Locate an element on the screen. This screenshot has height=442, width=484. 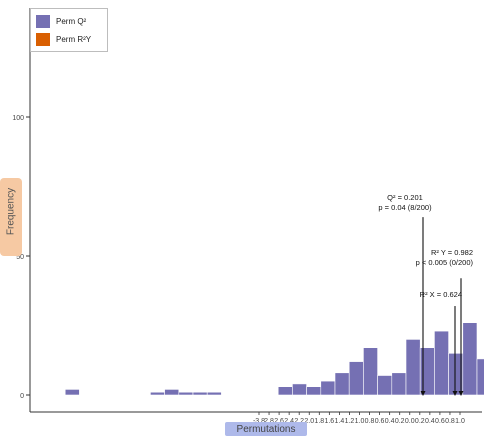
legend-item-perm-r2y: Perm R²Y is located at coordinates (63, 39).